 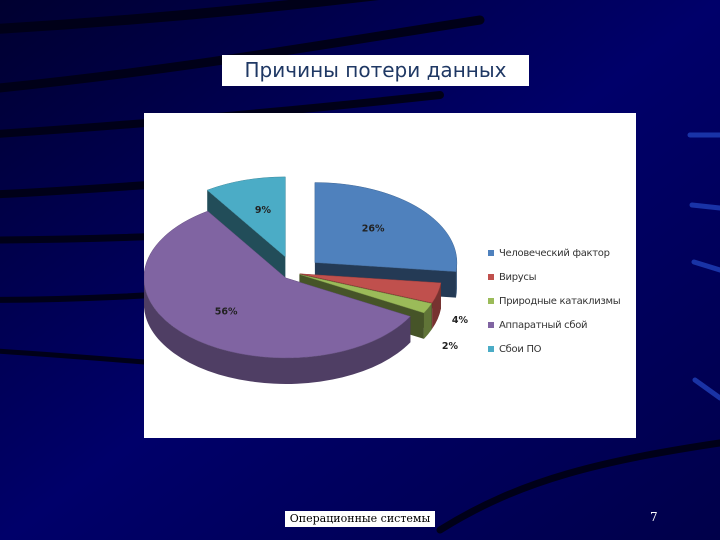 I want to click on slice-label-1: 4%, so click(x=460, y=320).